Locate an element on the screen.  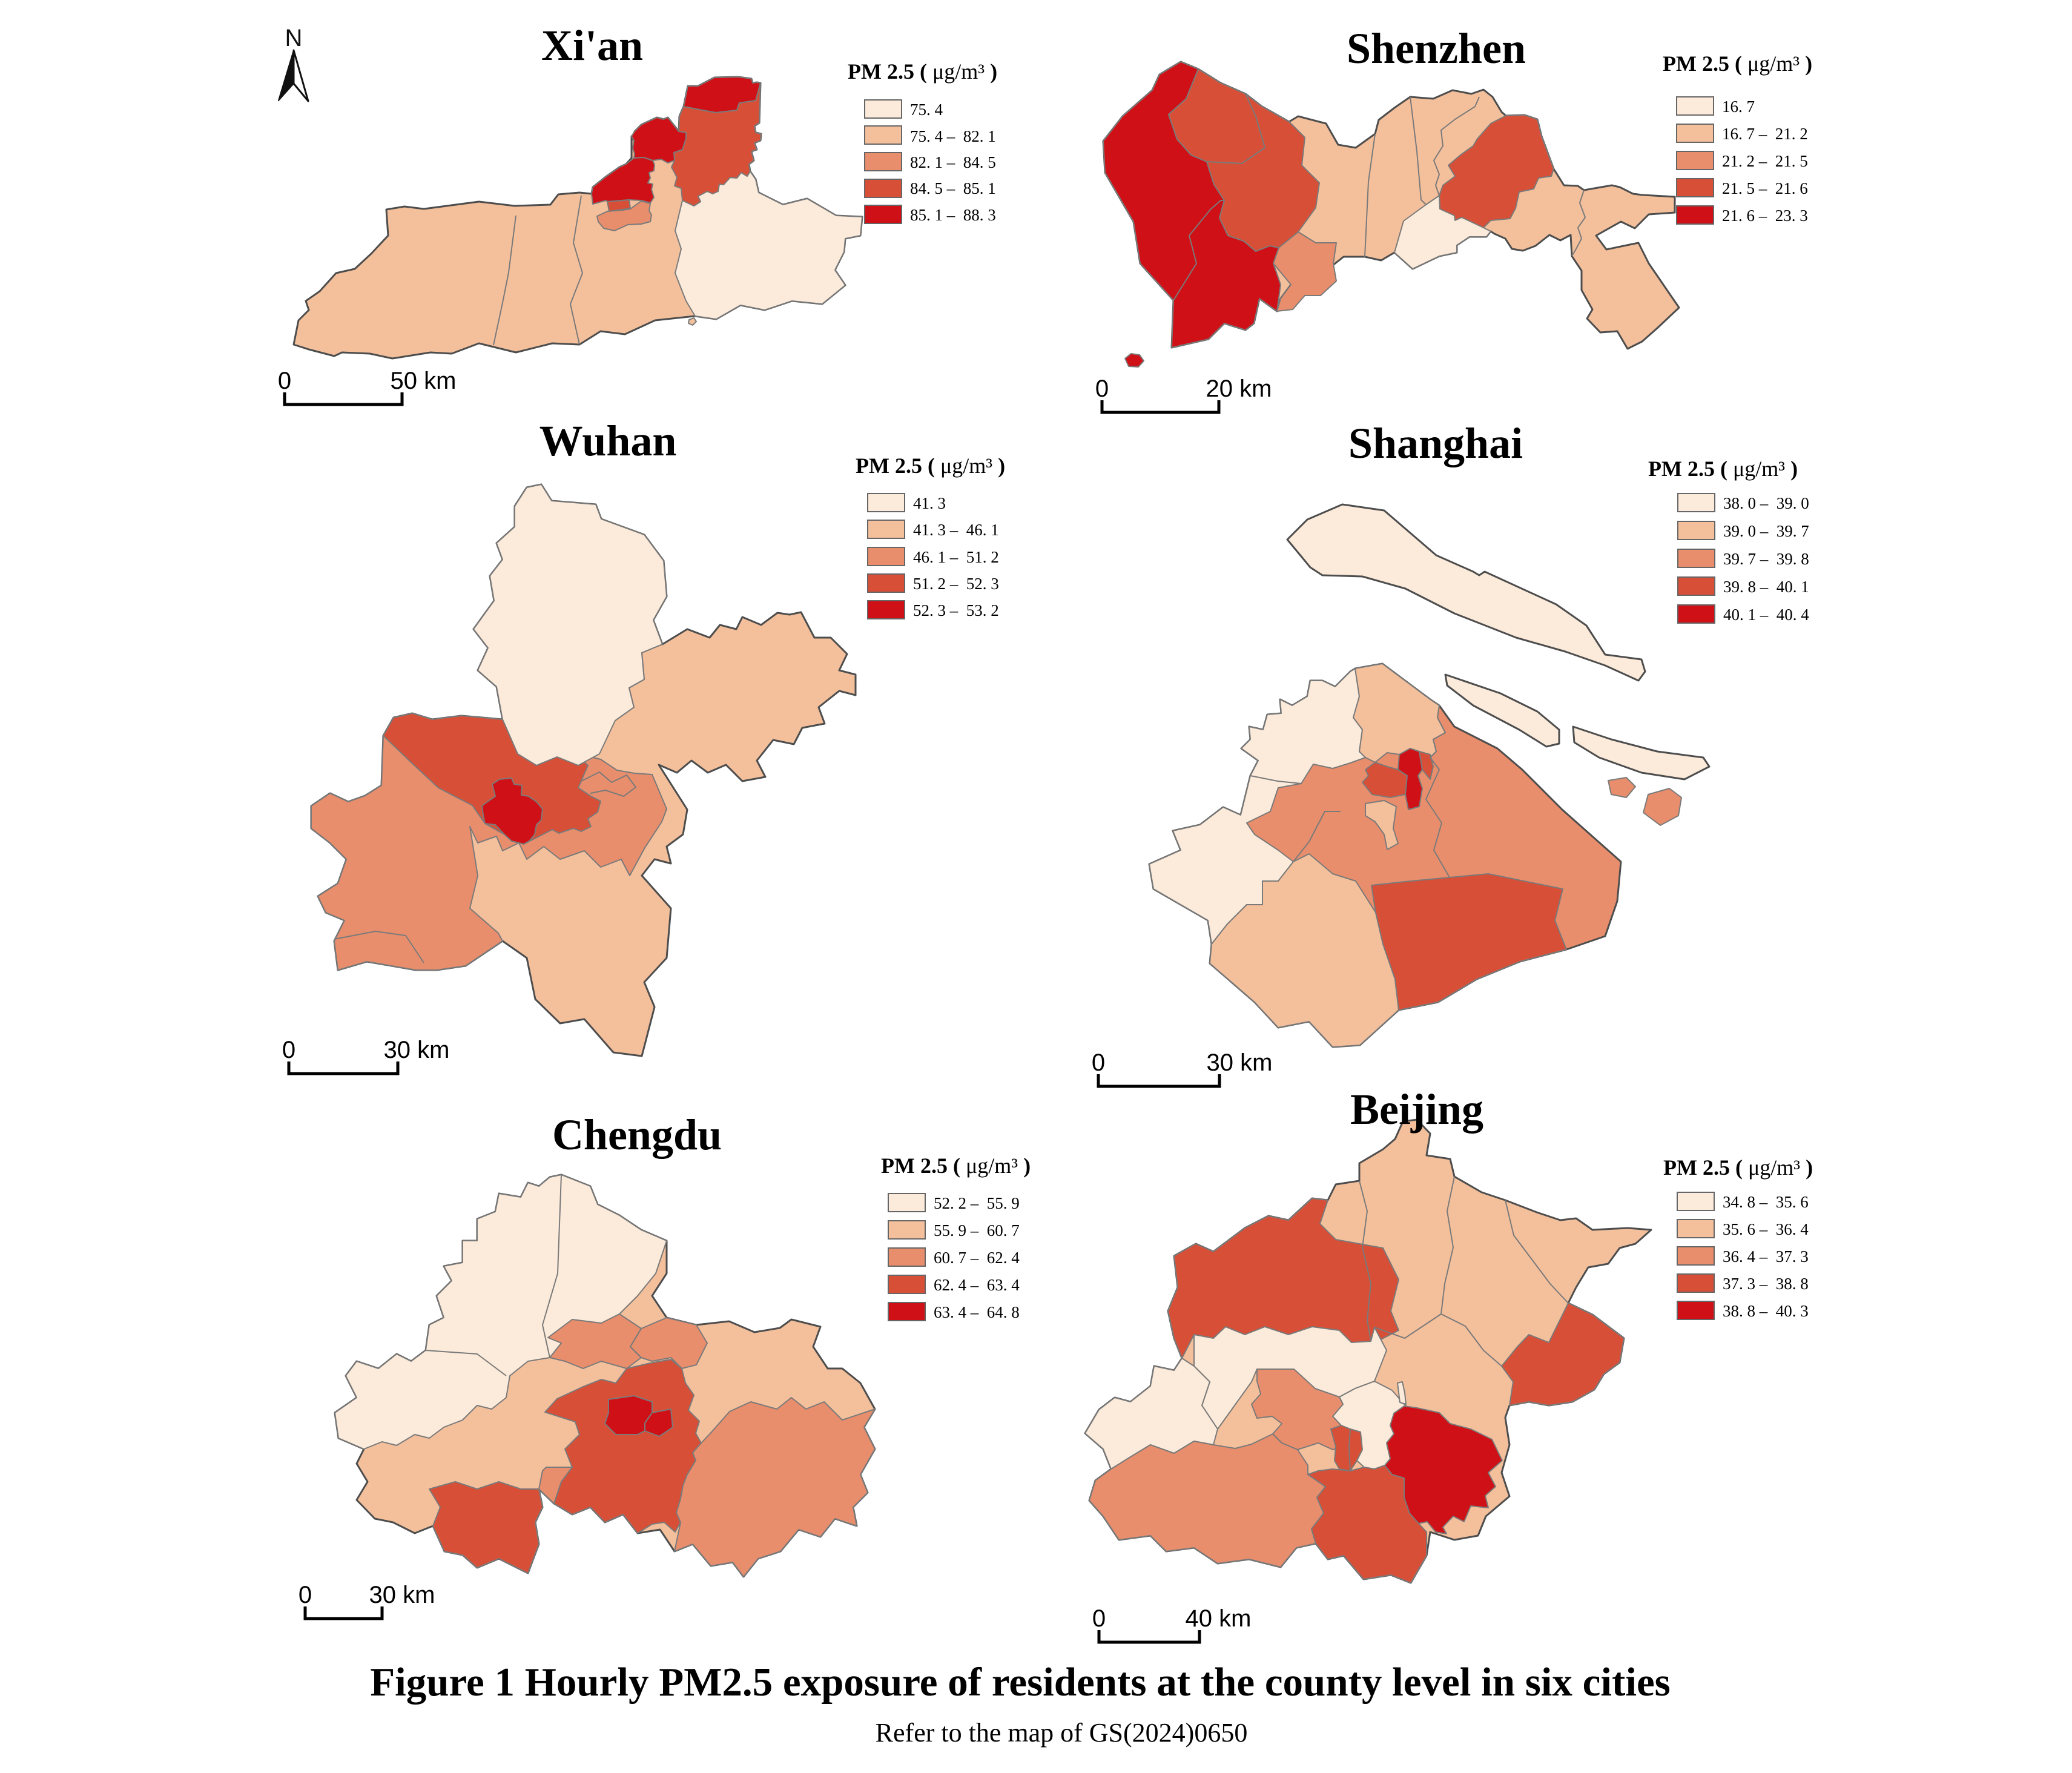
svg-text: Shenzhen is located at coordinates (1436, 48).